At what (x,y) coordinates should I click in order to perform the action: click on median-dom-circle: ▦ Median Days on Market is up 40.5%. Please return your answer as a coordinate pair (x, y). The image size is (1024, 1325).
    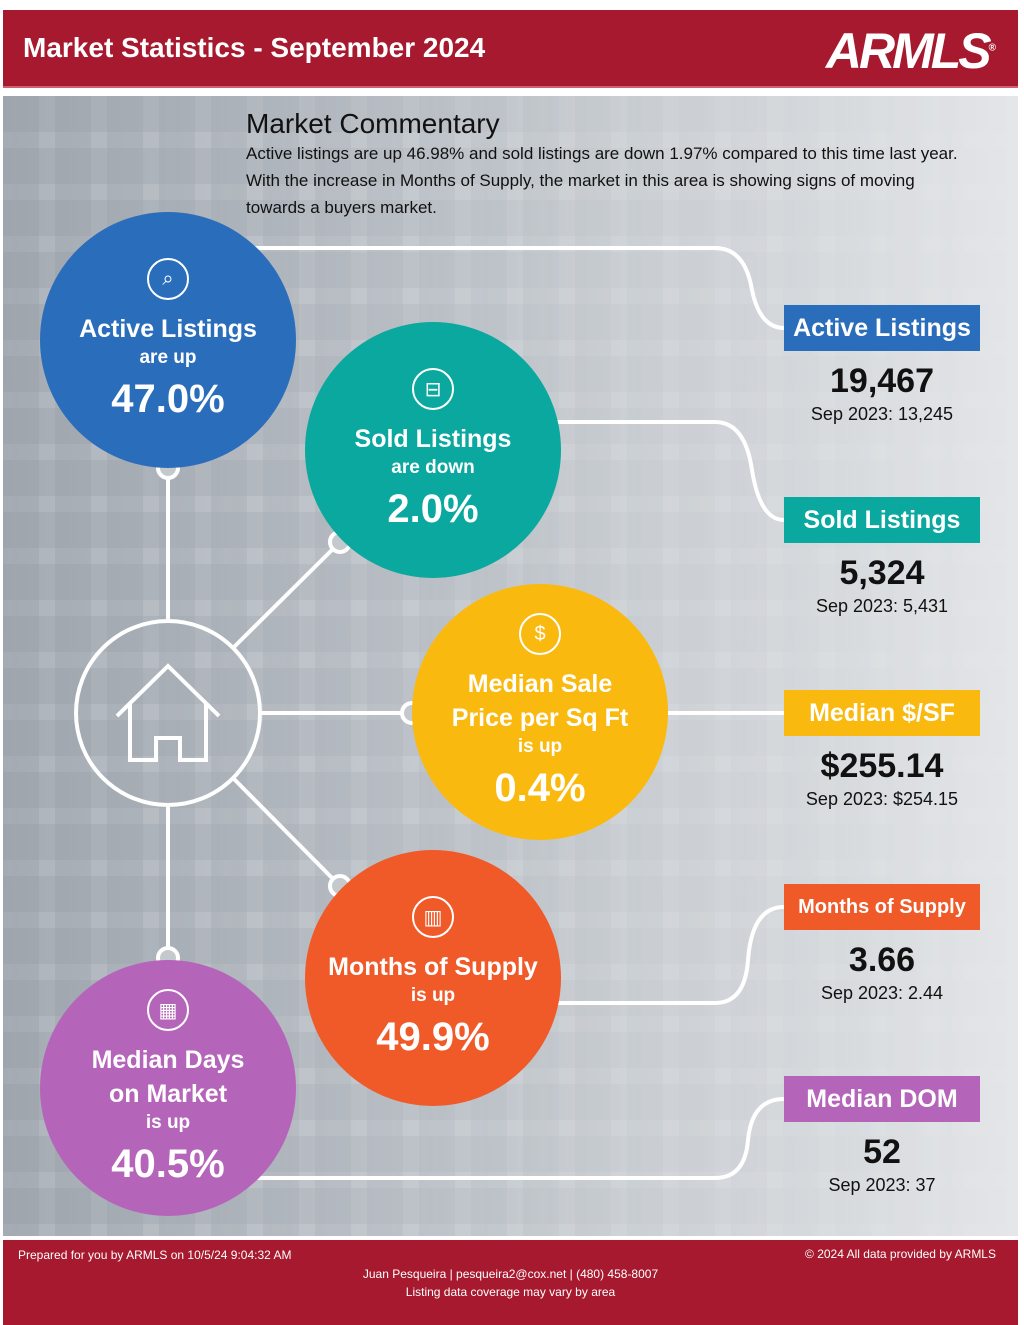
    Looking at the image, I should click on (168, 1088).